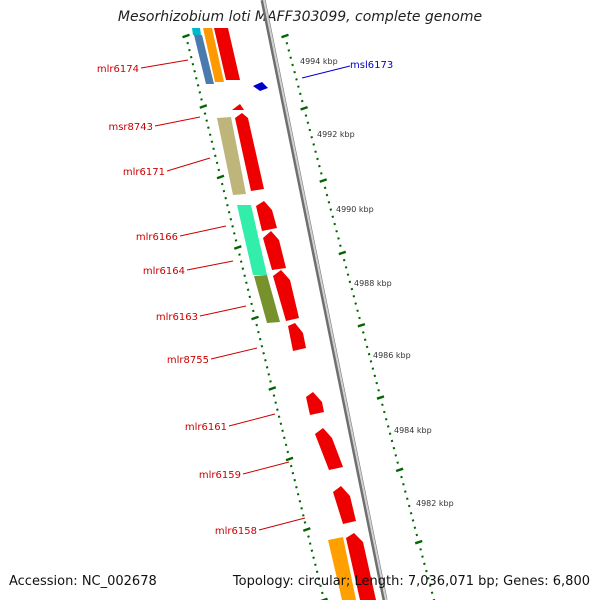 The height and width of the screenshot is (600, 600). Describe the element at coordinates (157, 237) in the screenshot. I see `gene-label: mlr6166` at that location.